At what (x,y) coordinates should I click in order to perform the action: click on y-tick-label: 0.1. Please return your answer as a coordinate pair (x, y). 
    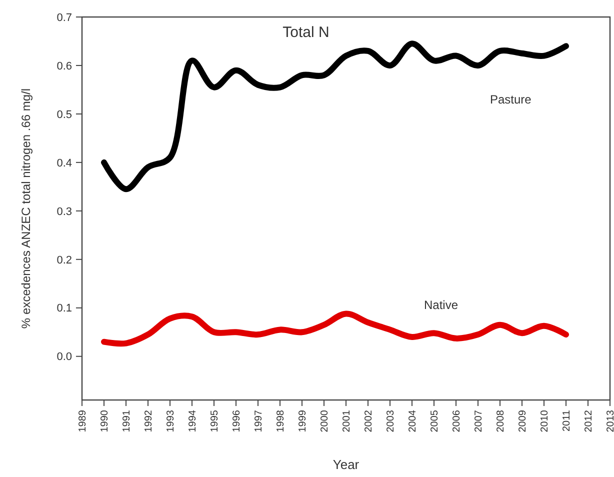
    Looking at the image, I should click on (64, 308).